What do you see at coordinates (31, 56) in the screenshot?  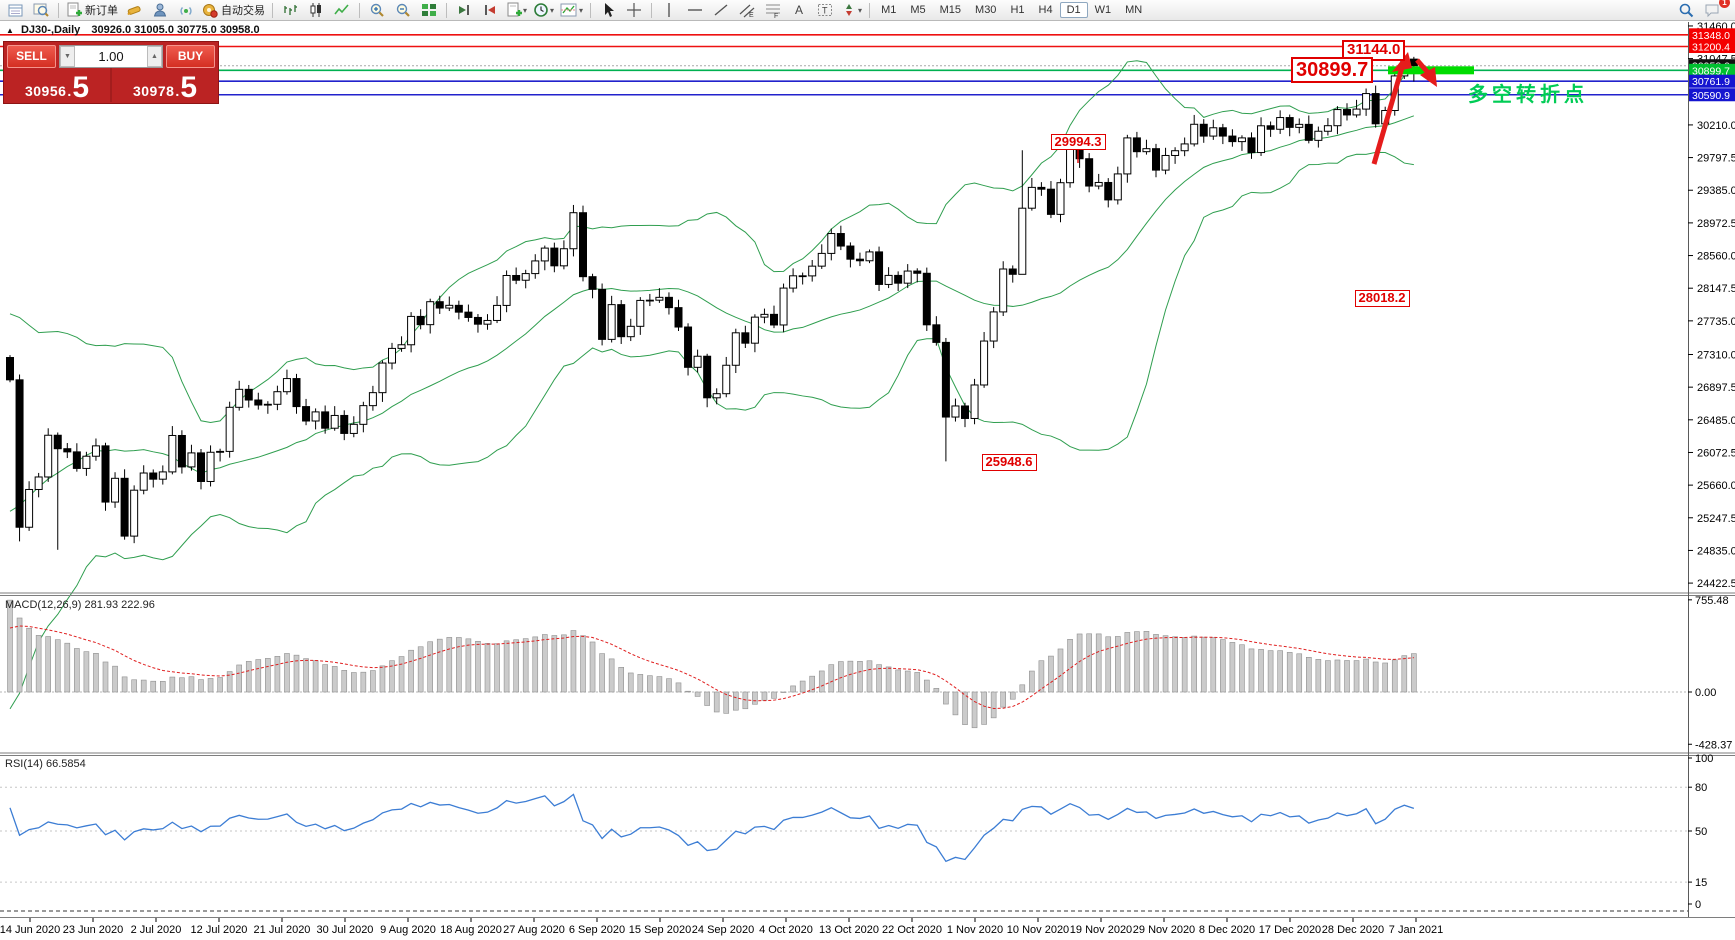 I see `sell-button: SELL` at bounding box center [31, 56].